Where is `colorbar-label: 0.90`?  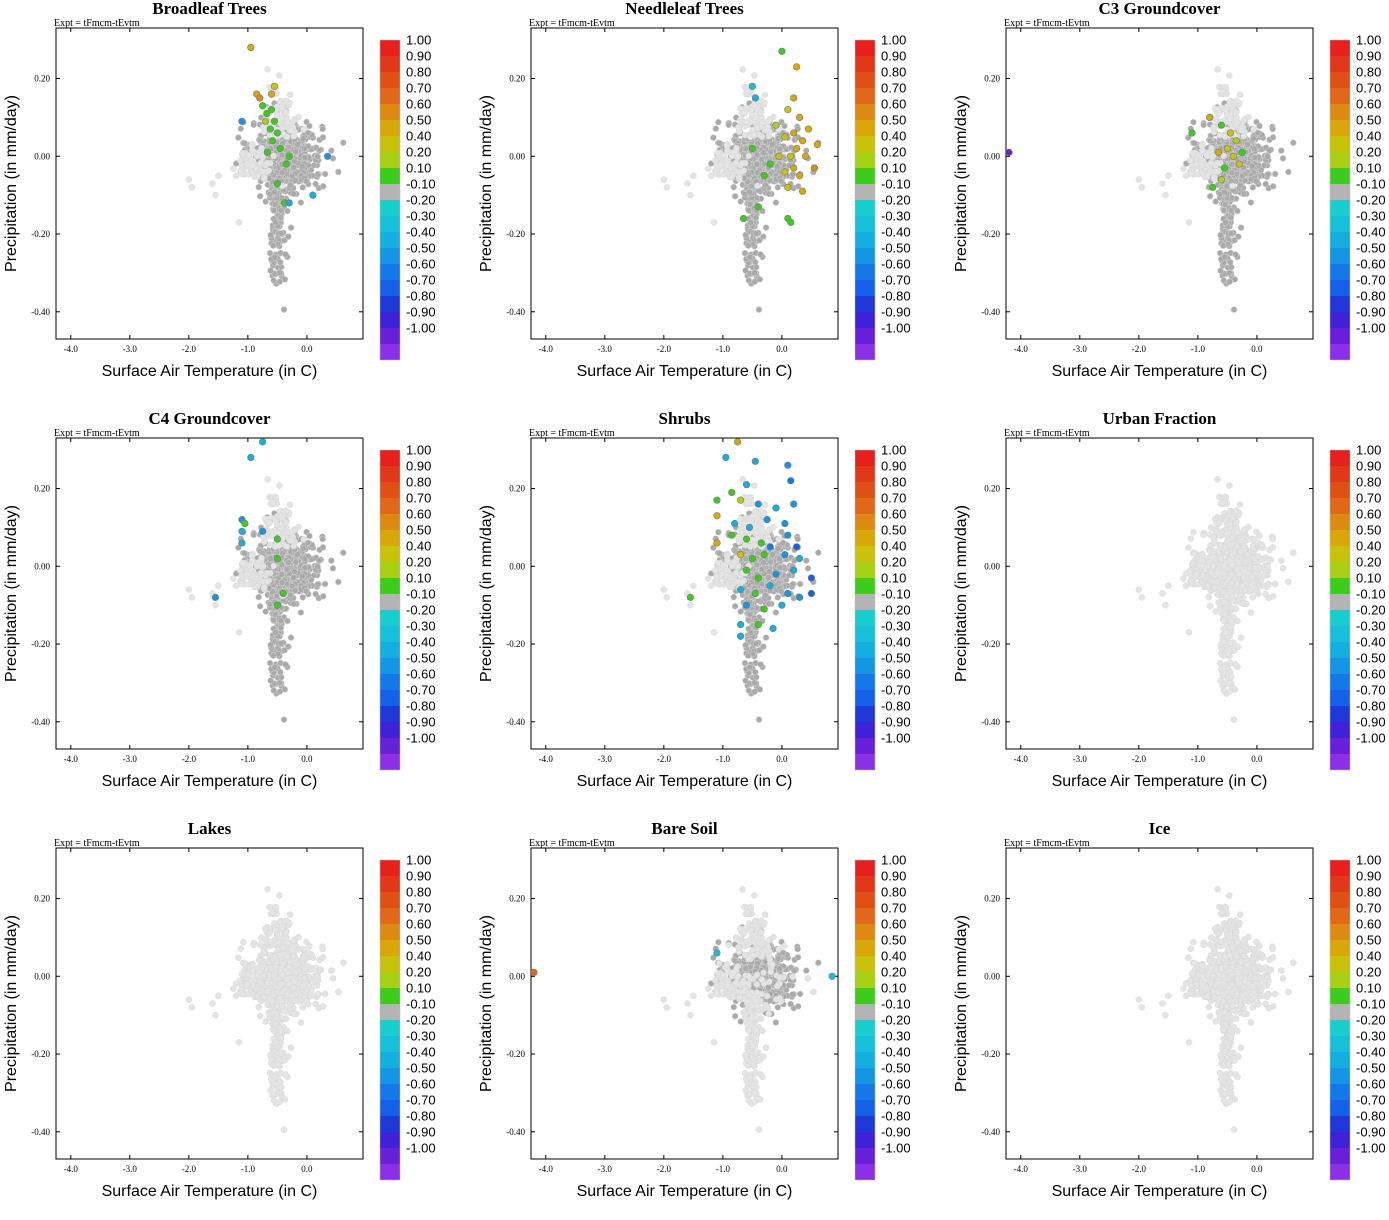
colorbar-label: 0.90 is located at coordinates (418, 466).